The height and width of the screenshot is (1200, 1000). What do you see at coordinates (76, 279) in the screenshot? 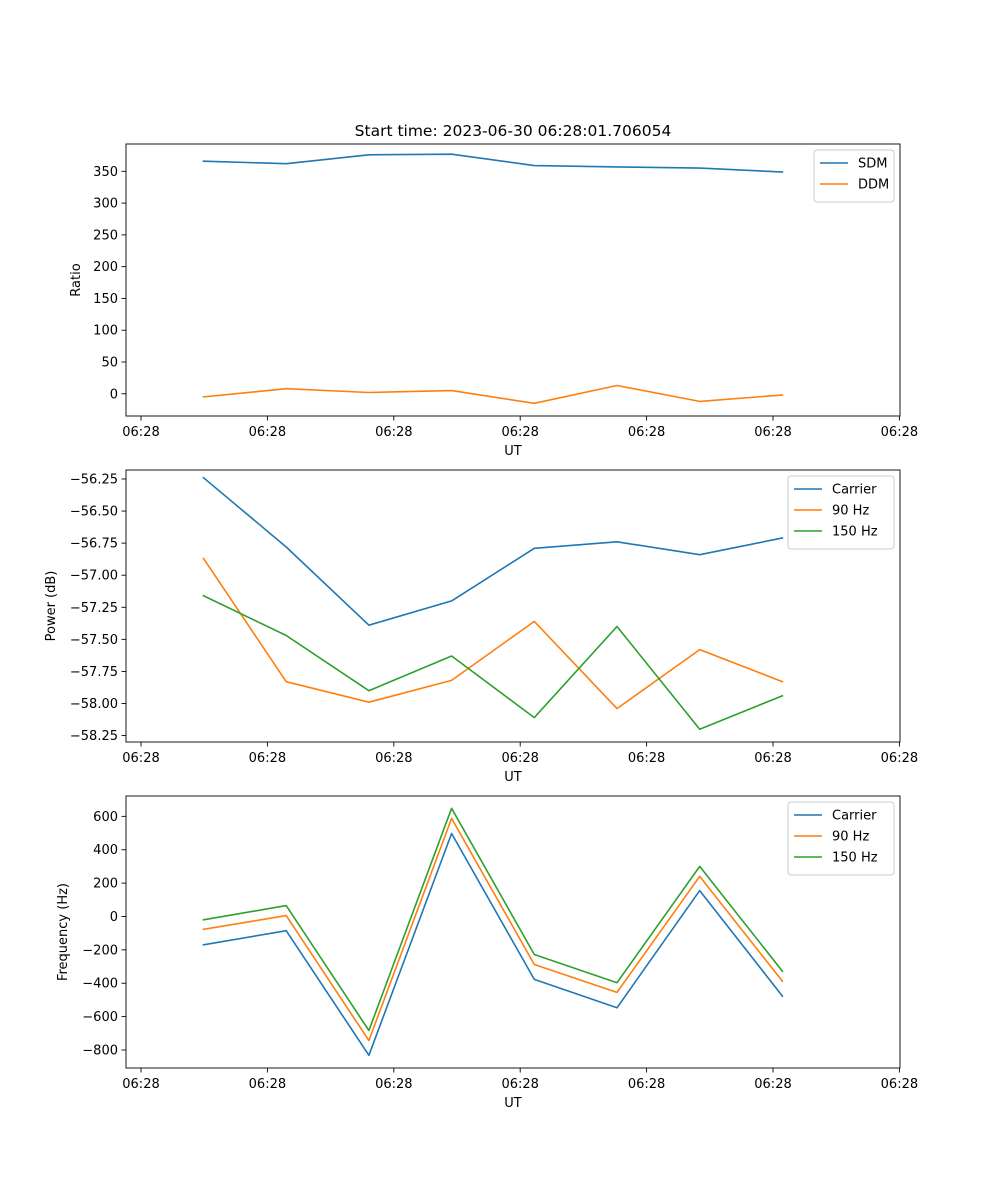
I see `y-axis-label: Ratio` at bounding box center [76, 279].